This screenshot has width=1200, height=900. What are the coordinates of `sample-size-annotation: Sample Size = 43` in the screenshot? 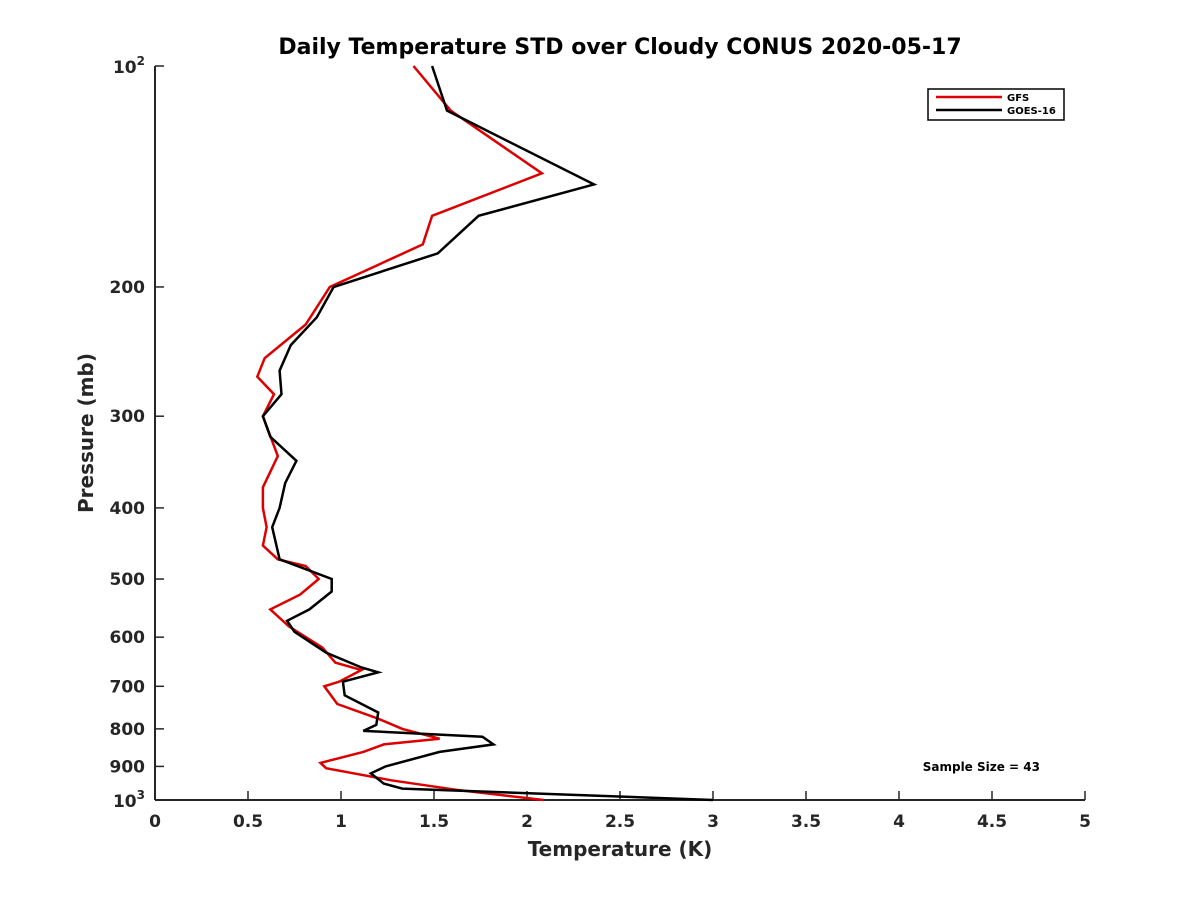 It's located at (981, 767).